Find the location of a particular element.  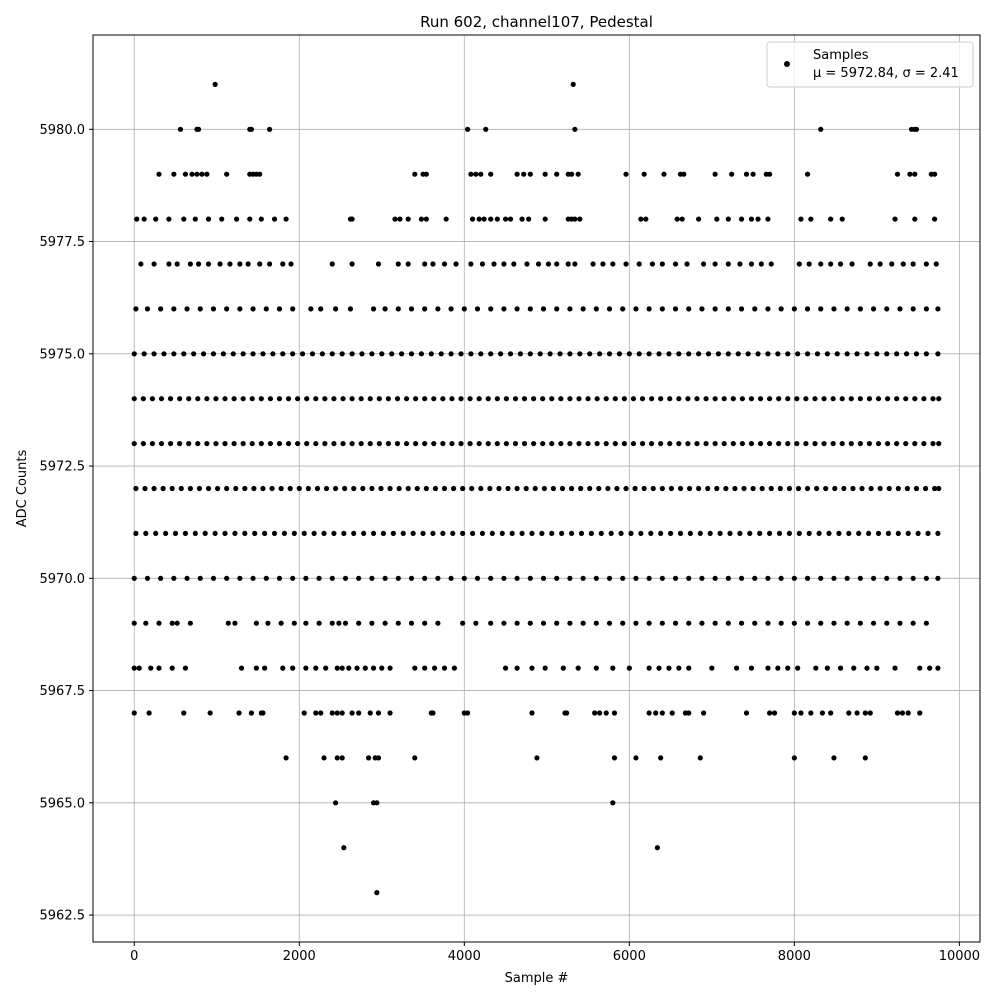

legend-marker is located at coordinates (787, 64).